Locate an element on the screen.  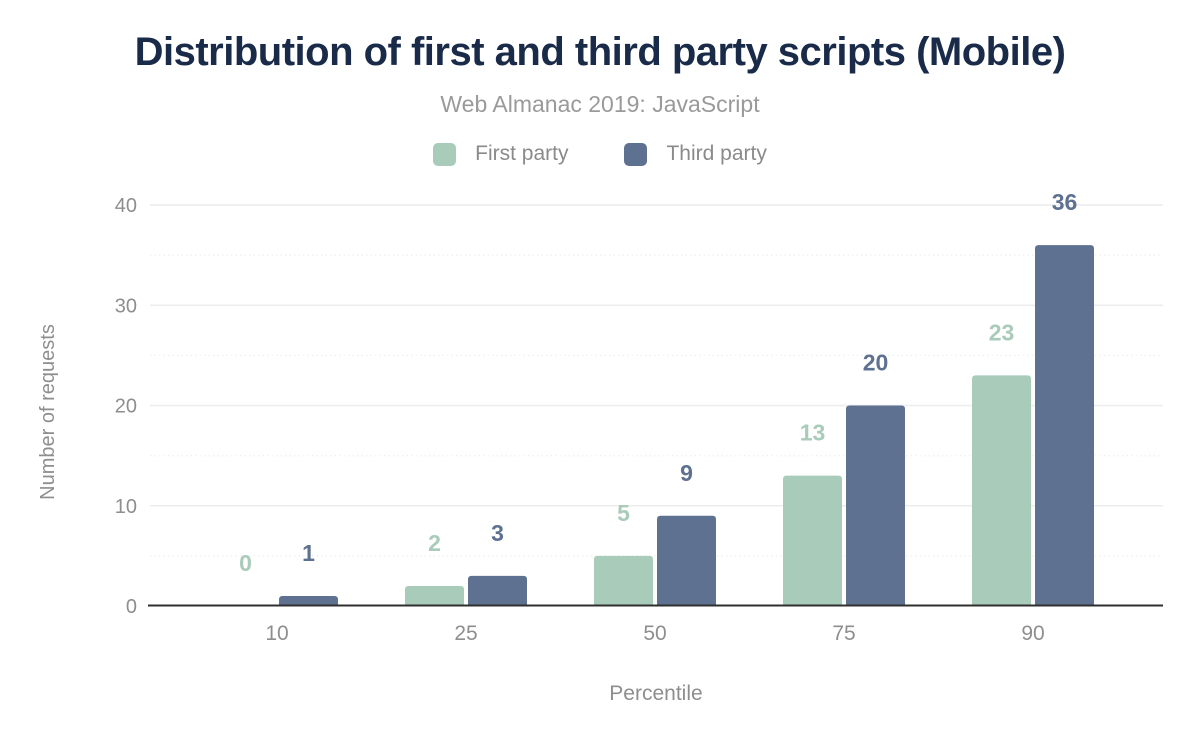
legend-item-third-party: Third party is located at coordinates (695, 154).